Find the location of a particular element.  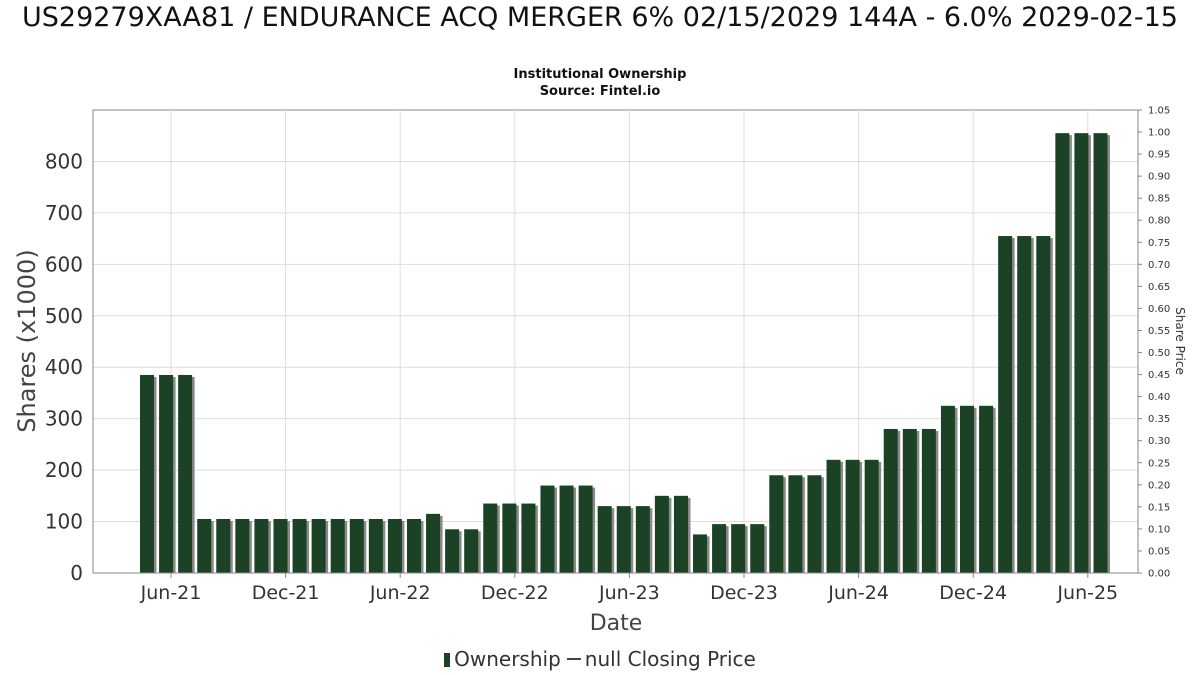

x-tick-label: Jun-22 is located at coordinates (400, 593).